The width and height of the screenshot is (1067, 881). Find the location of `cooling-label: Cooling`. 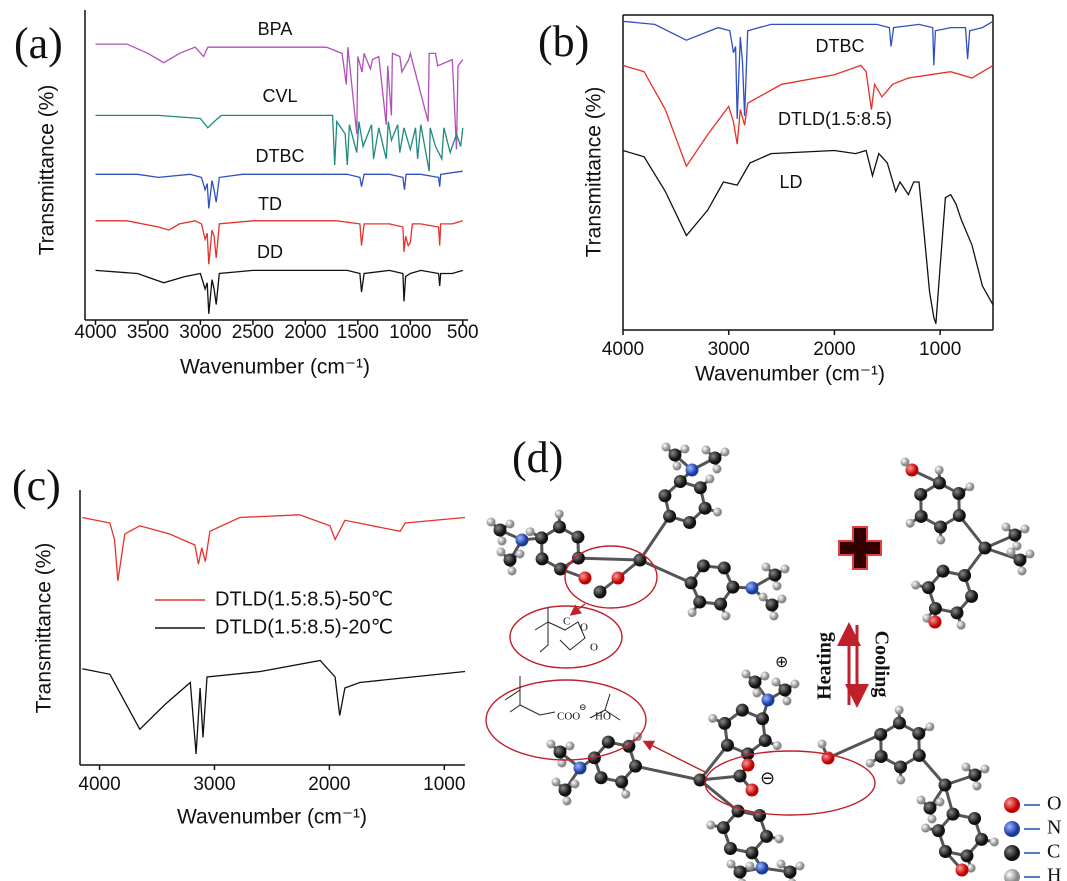

cooling-label: Cooling is located at coordinates (881, 664).